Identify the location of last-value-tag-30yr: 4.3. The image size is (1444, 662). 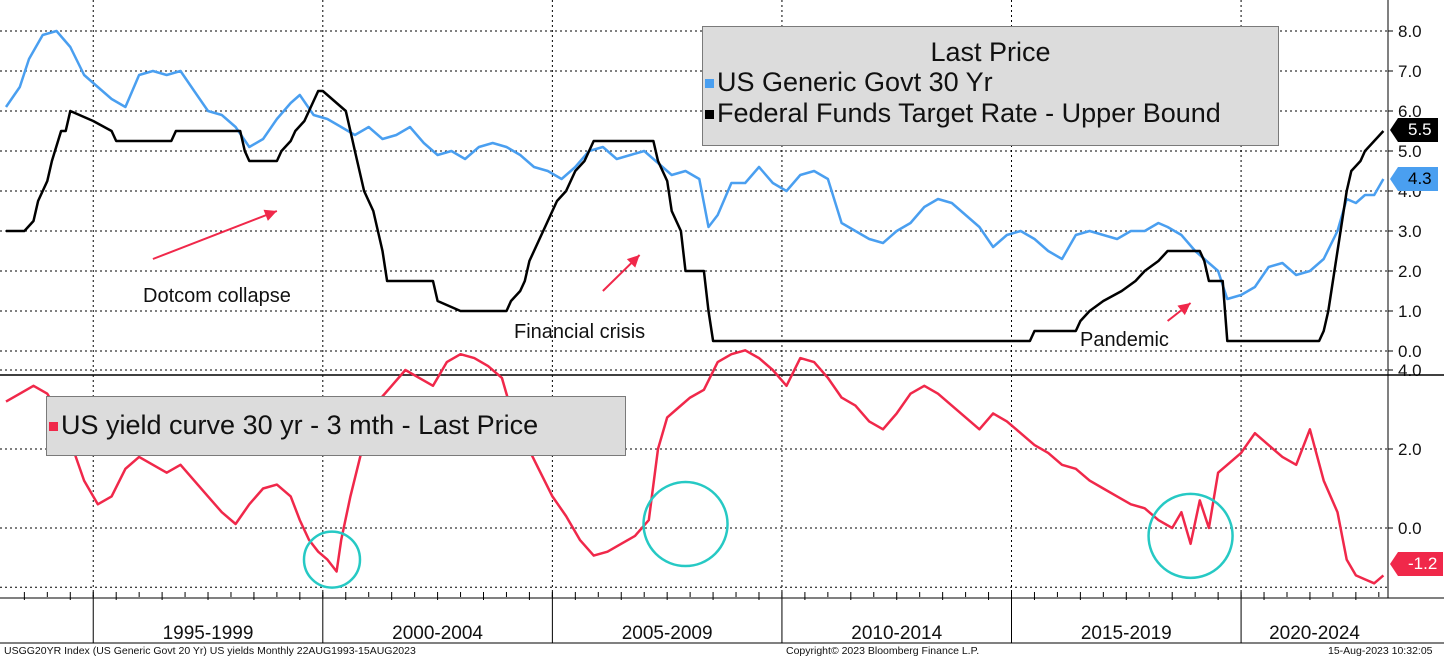
(1418, 179).